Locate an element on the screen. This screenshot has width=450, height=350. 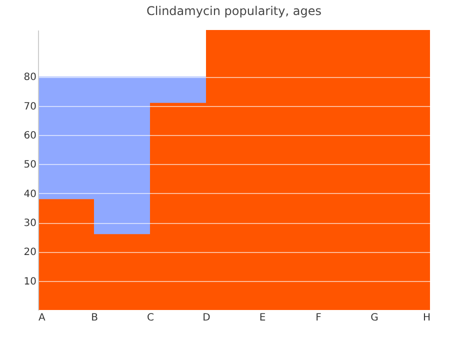
y-tick-label: 70 is located at coordinates (30, 106).